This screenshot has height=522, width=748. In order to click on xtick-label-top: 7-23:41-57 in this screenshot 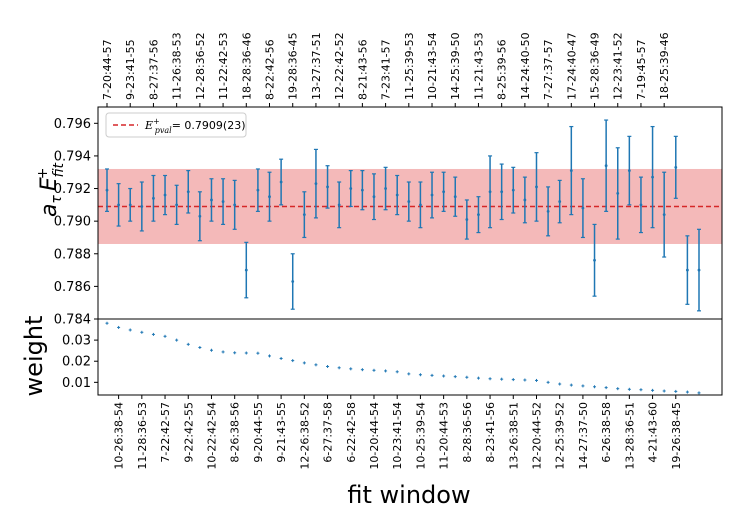, I will do `click(386, 69)`.